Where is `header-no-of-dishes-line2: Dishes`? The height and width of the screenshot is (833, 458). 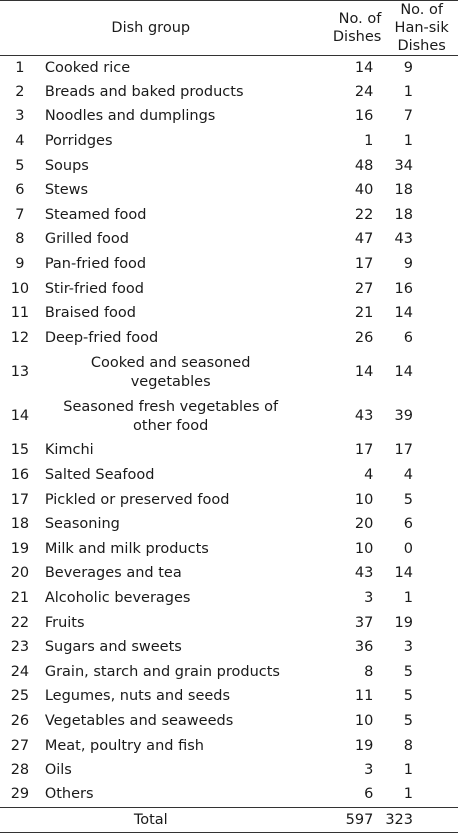 header-no-of-dishes-line2: Dishes is located at coordinates (357, 37).